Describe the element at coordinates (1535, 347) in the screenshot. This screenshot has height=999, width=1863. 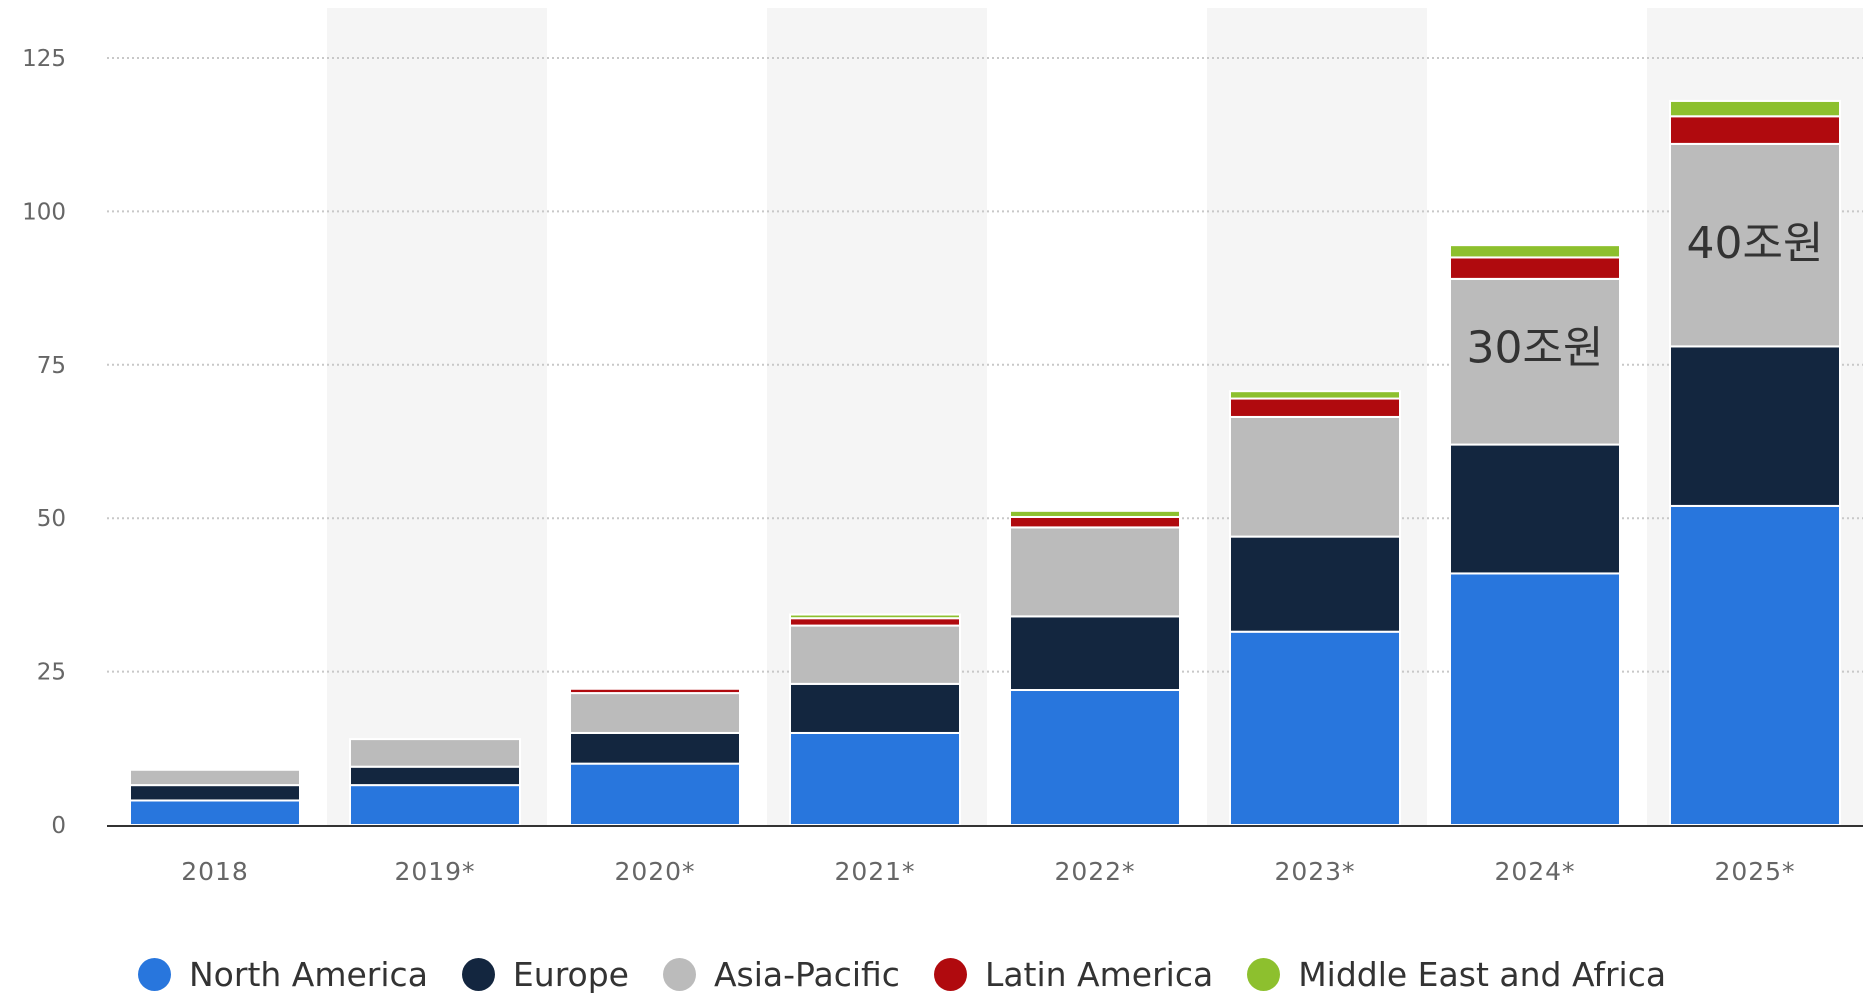
I see `annotation-label: 30조원` at that location.